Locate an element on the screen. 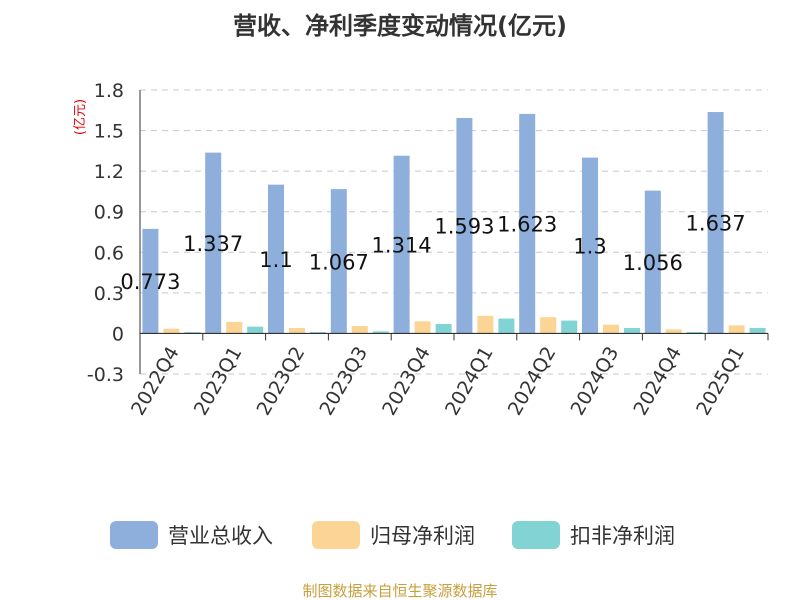  y-tick-label: 0.6 is located at coordinates (109, 253).